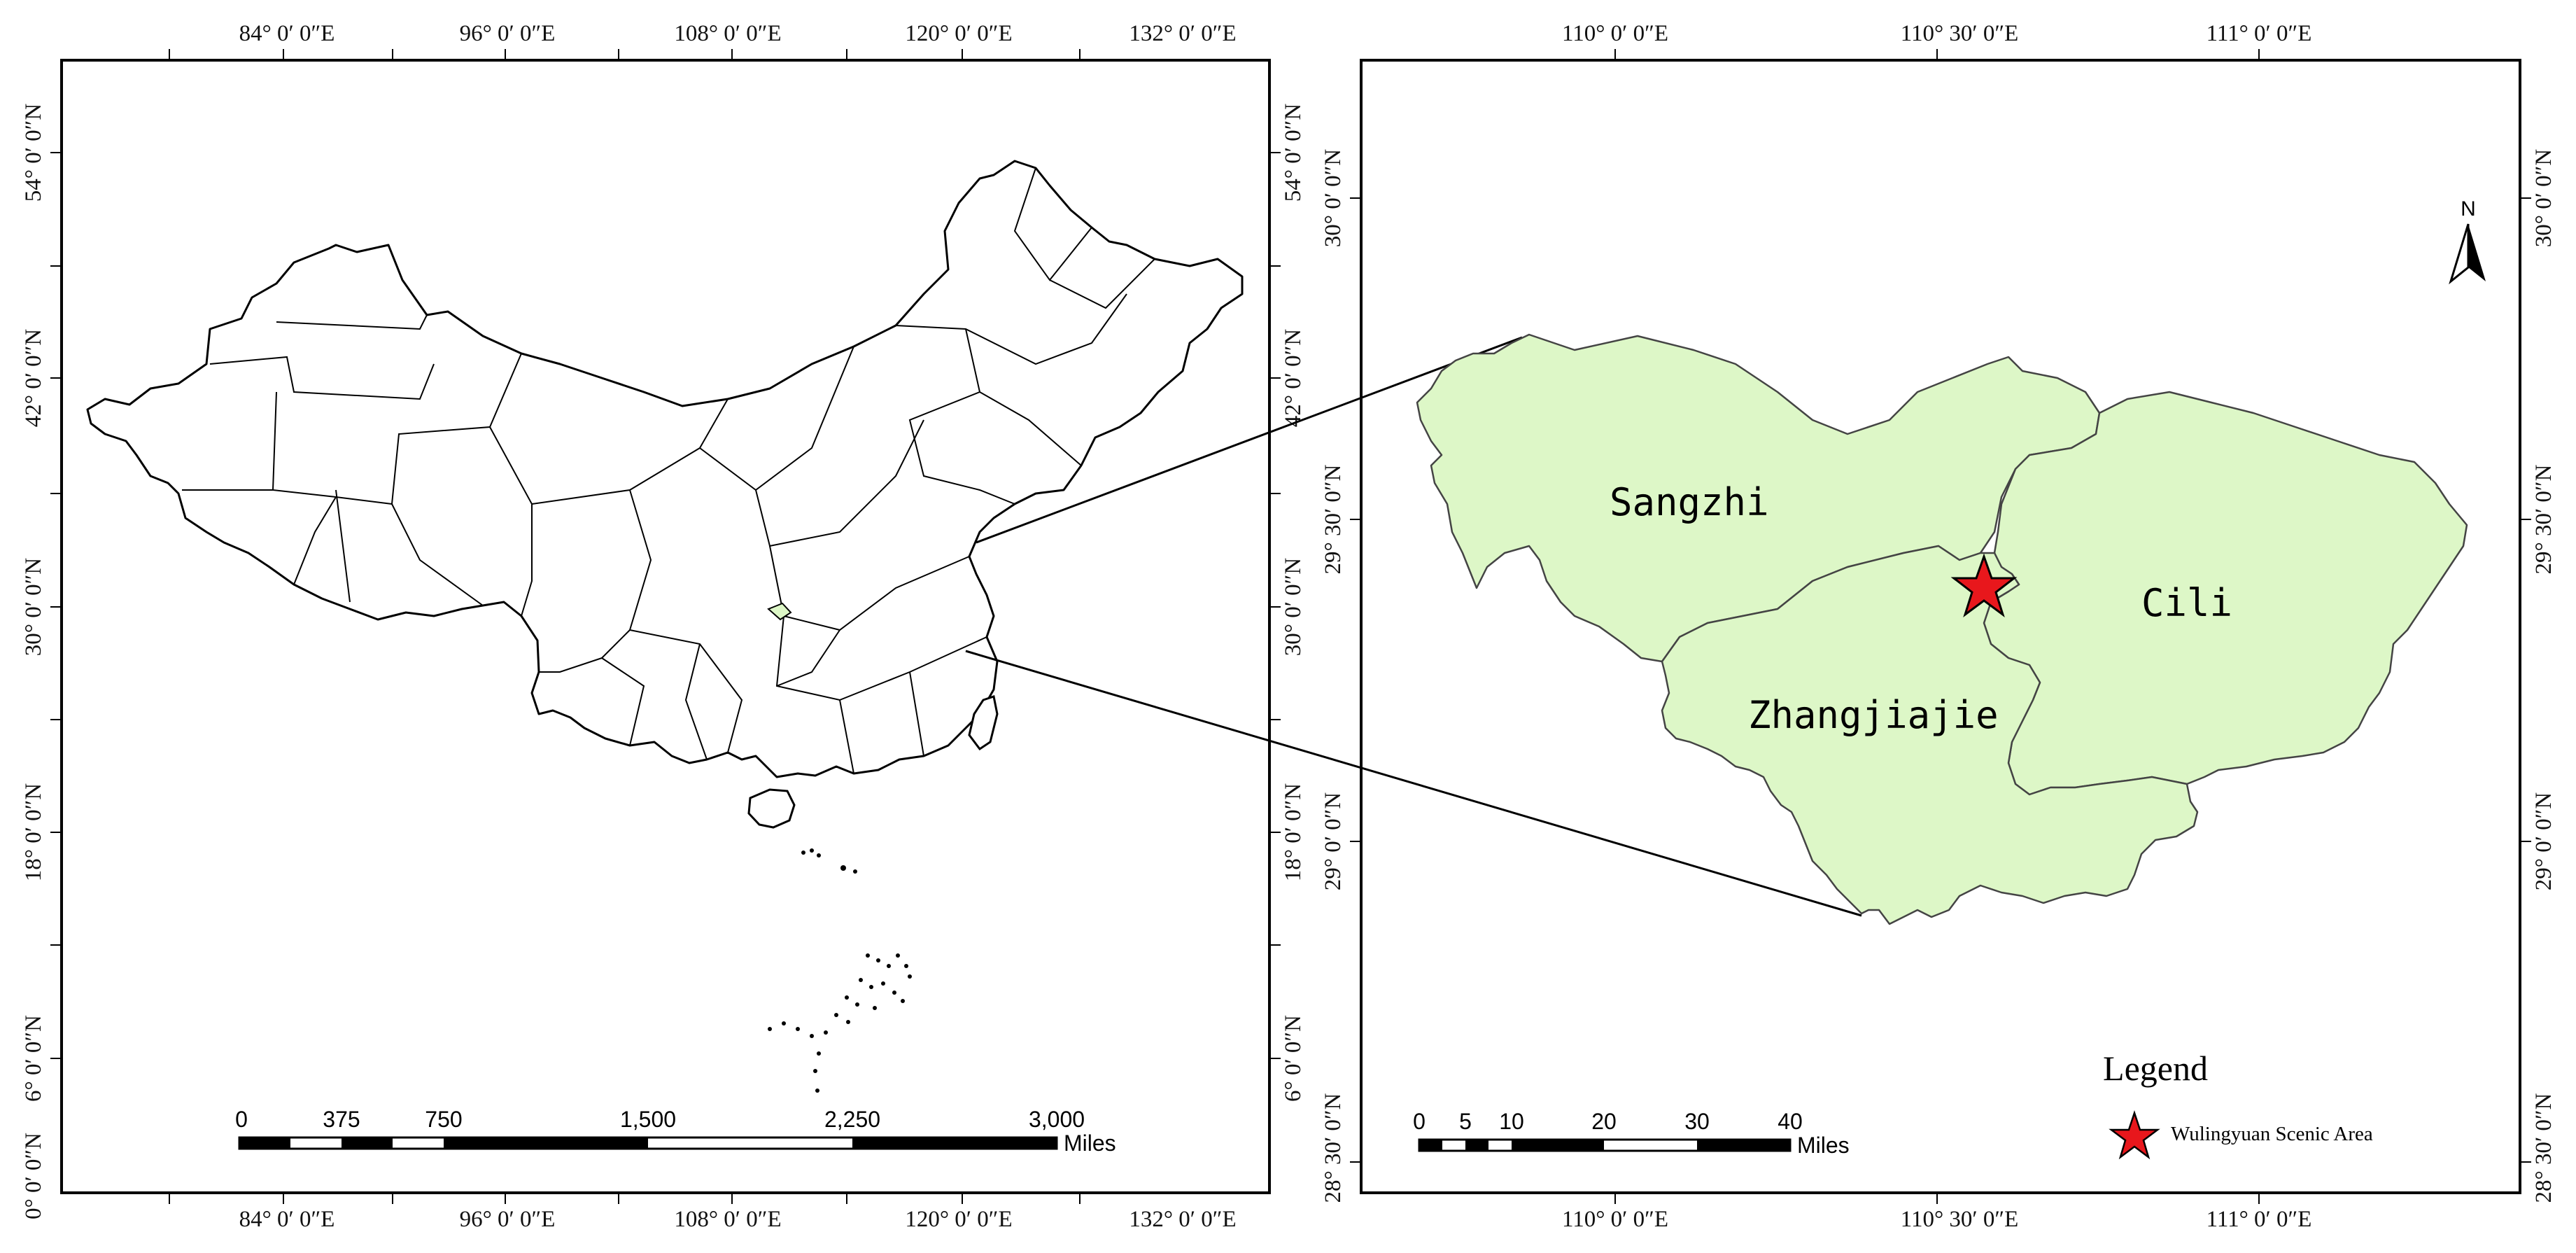 The height and width of the screenshot is (1253, 2576). What do you see at coordinates (840, 970) in the screenshot?
I see `south-china-sea-islands` at bounding box center [840, 970].